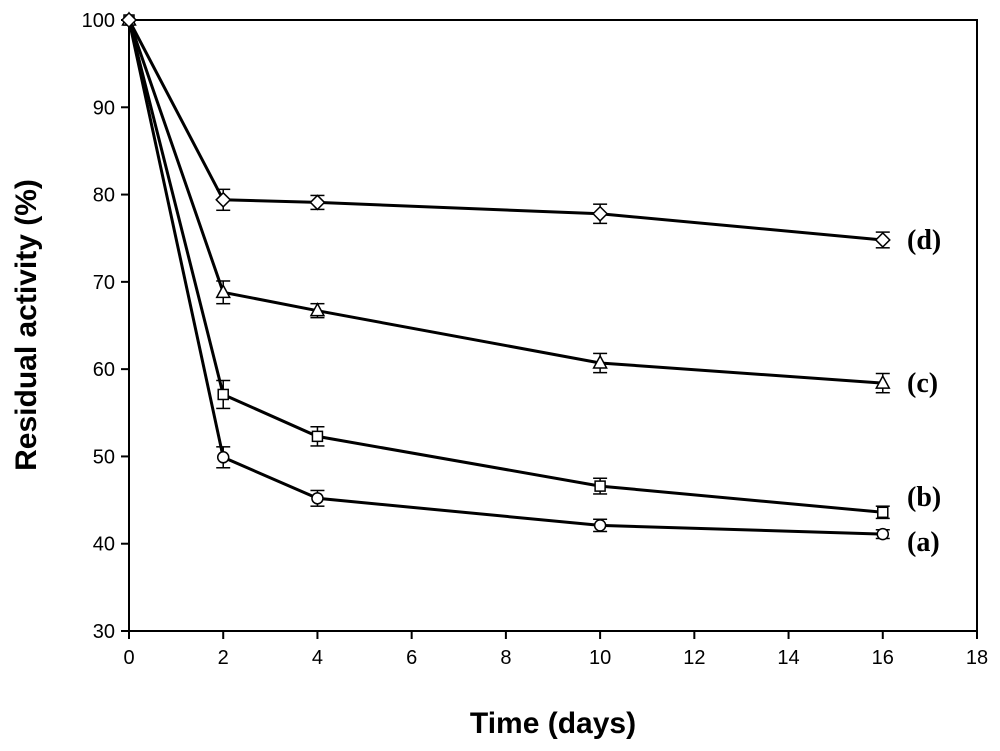  What do you see at coordinates (104, 545) in the screenshot?
I see `y-tick-label: 40` at bounding box center [104, 545].